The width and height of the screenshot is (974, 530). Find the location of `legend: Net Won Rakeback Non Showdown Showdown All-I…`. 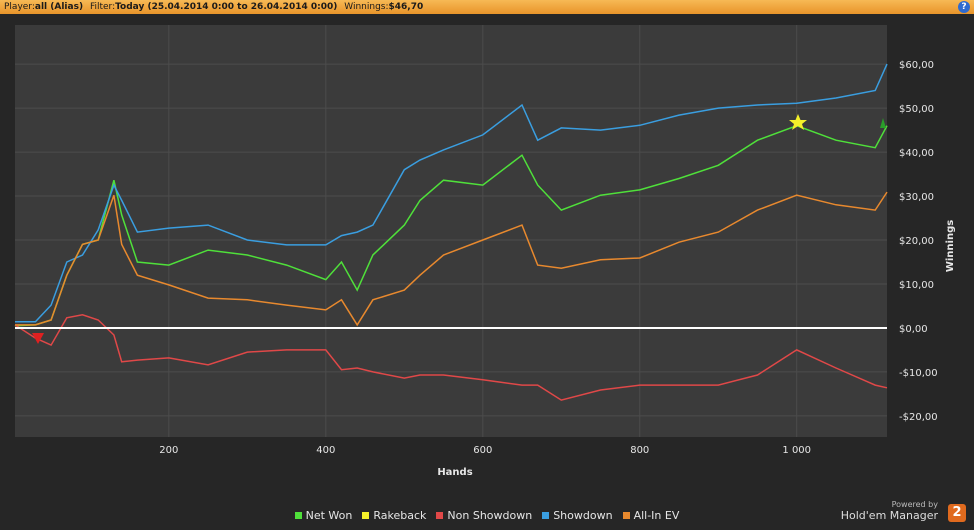

legend: Net Won Rakeback Non Showdown Showdown All-I… is located at coordinates (487, 515).